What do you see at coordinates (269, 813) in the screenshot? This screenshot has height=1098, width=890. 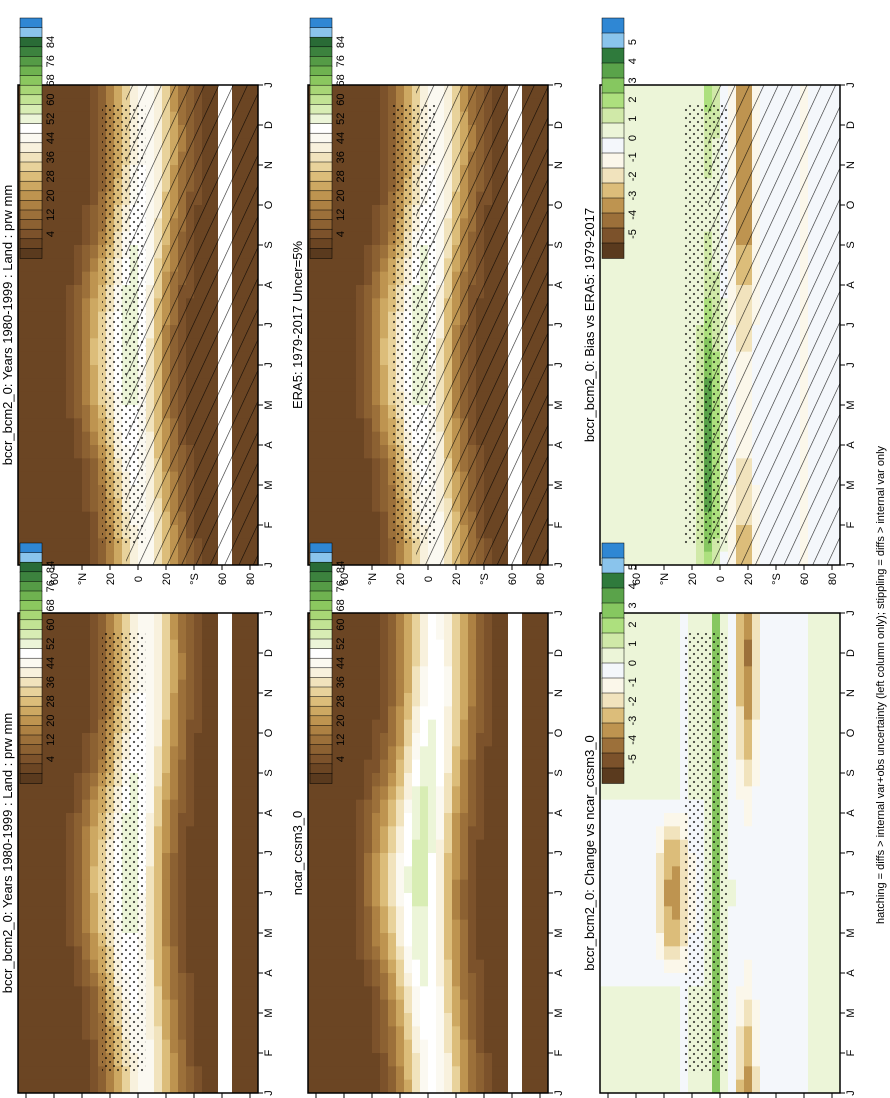 I see `x-tick-label: A` at bounding box center [269, 813].